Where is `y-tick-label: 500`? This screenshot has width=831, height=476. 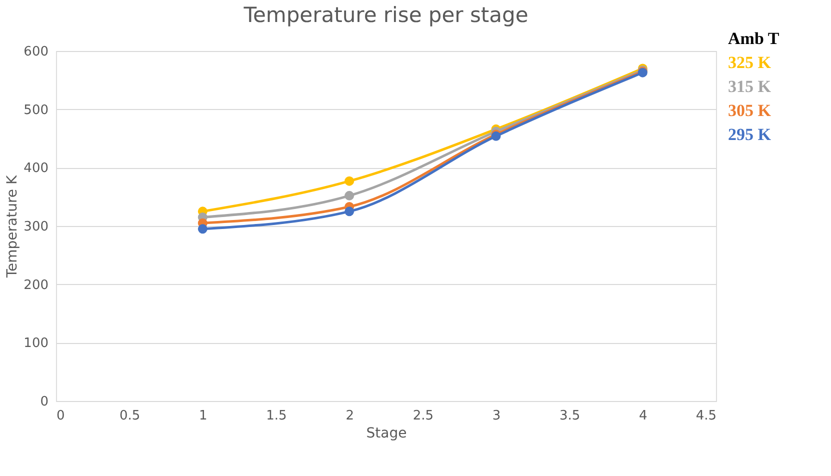
y-tick-label: 500 is located at coordinates (36, 110).